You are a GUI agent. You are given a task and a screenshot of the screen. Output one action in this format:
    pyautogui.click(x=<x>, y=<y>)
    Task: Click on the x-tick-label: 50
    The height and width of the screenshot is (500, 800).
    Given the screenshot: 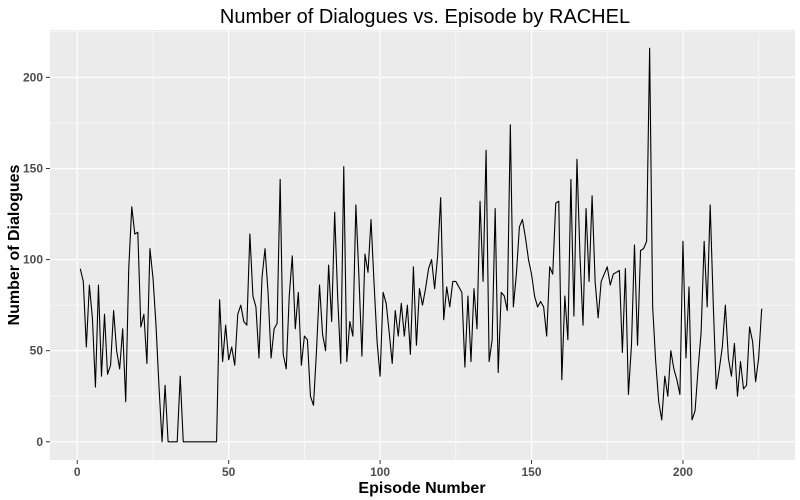 What is the action you would take?
    pyautogui.click(x=229, y=472)
    